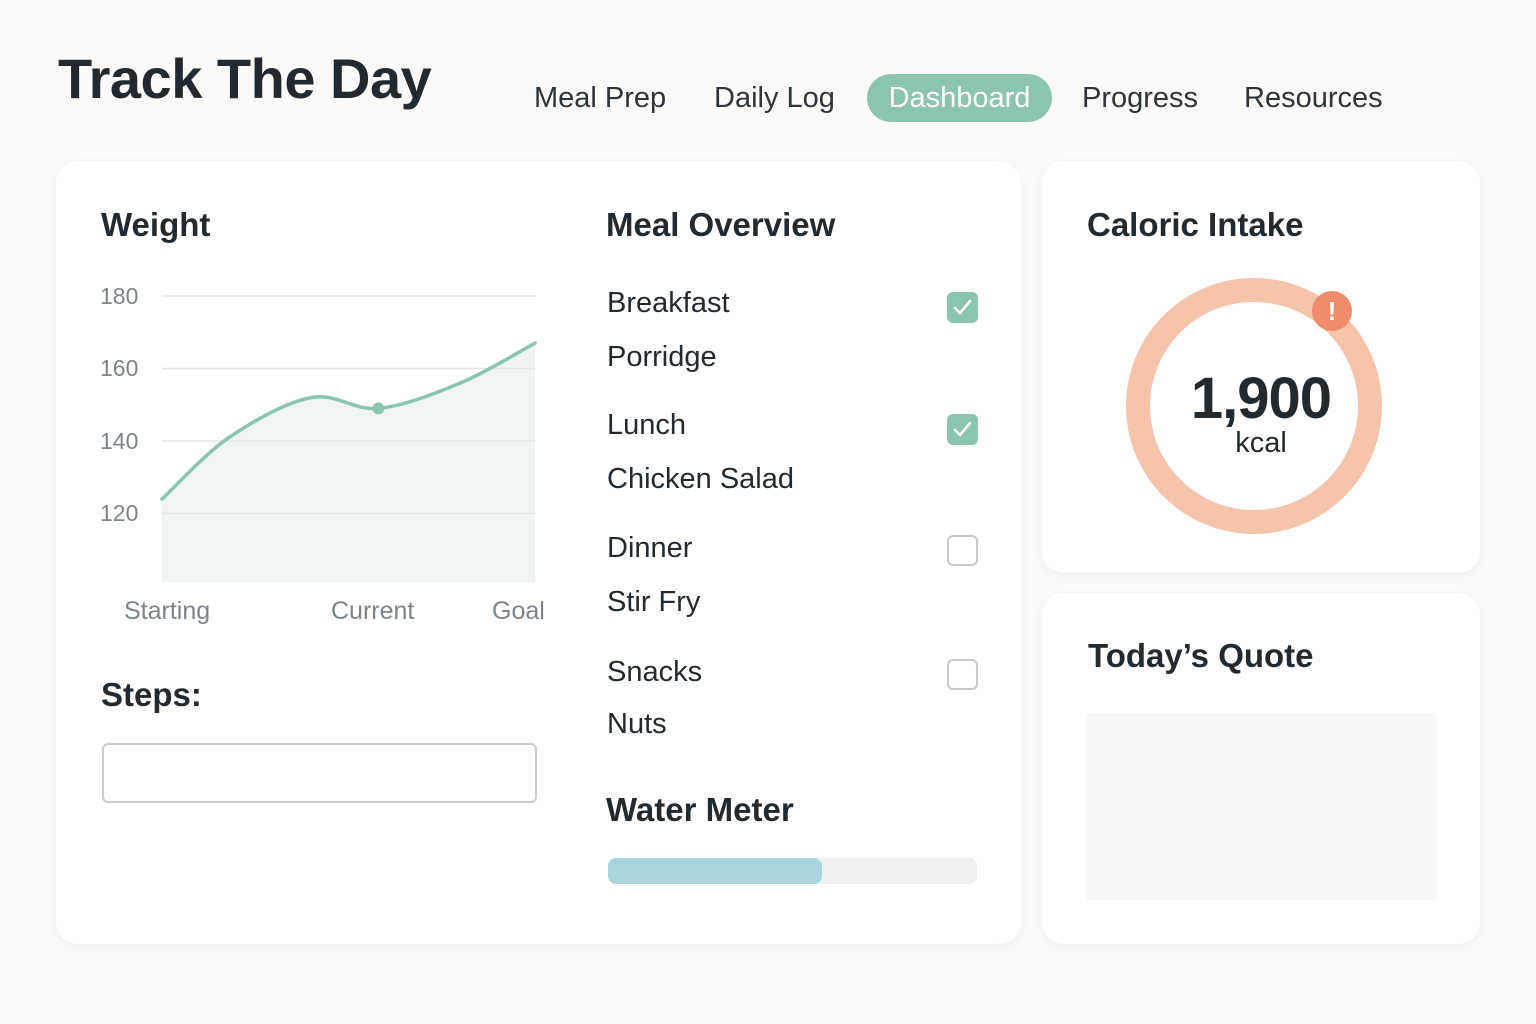  I want to click on y-tick-label: 140, so click(119, 441).